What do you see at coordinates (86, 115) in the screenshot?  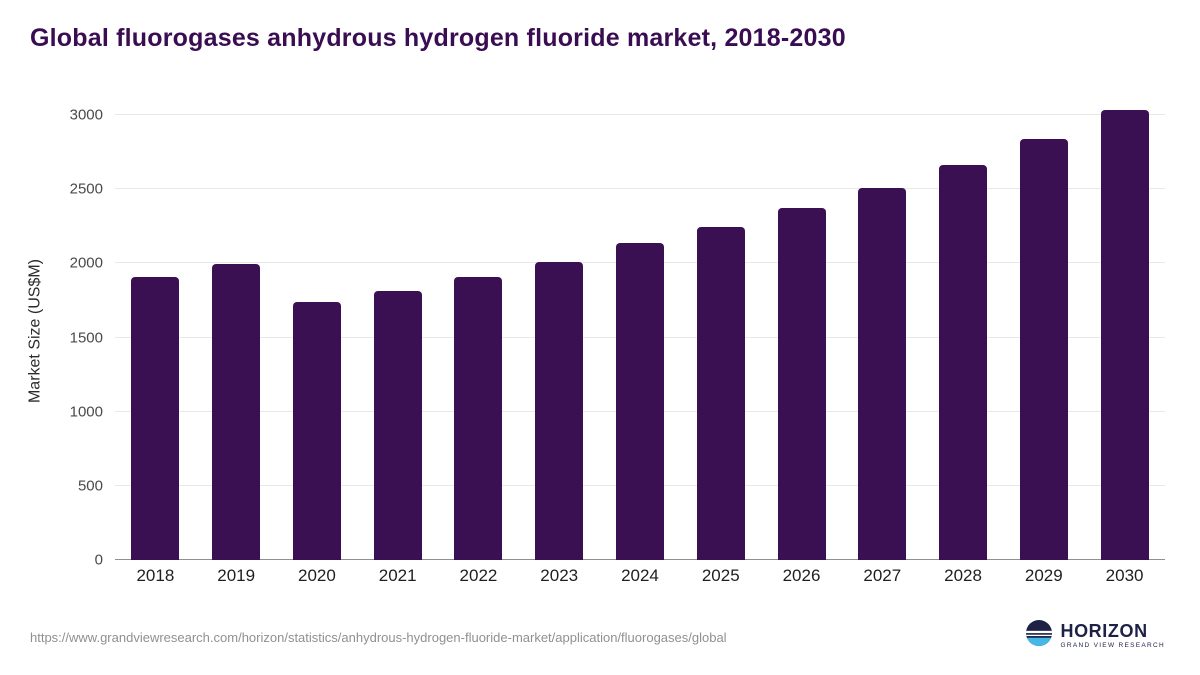 I see `y-tick-label: 3000` at bounding box center [86, 115].